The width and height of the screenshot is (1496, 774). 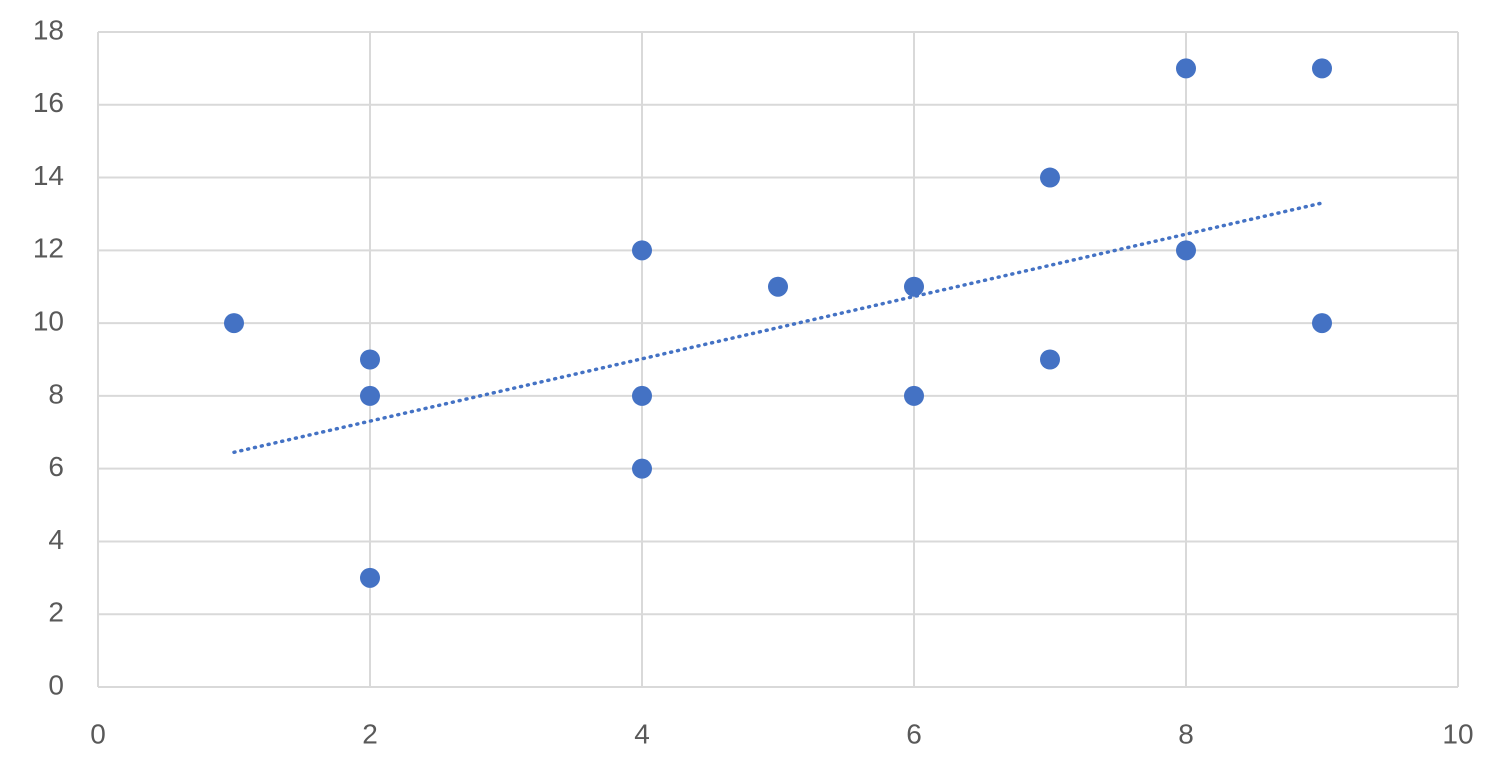 What do you see at coordinates (370, 733) in the screenshot?
I see `x-tick-label: 2` at bounding box center [370, 733].